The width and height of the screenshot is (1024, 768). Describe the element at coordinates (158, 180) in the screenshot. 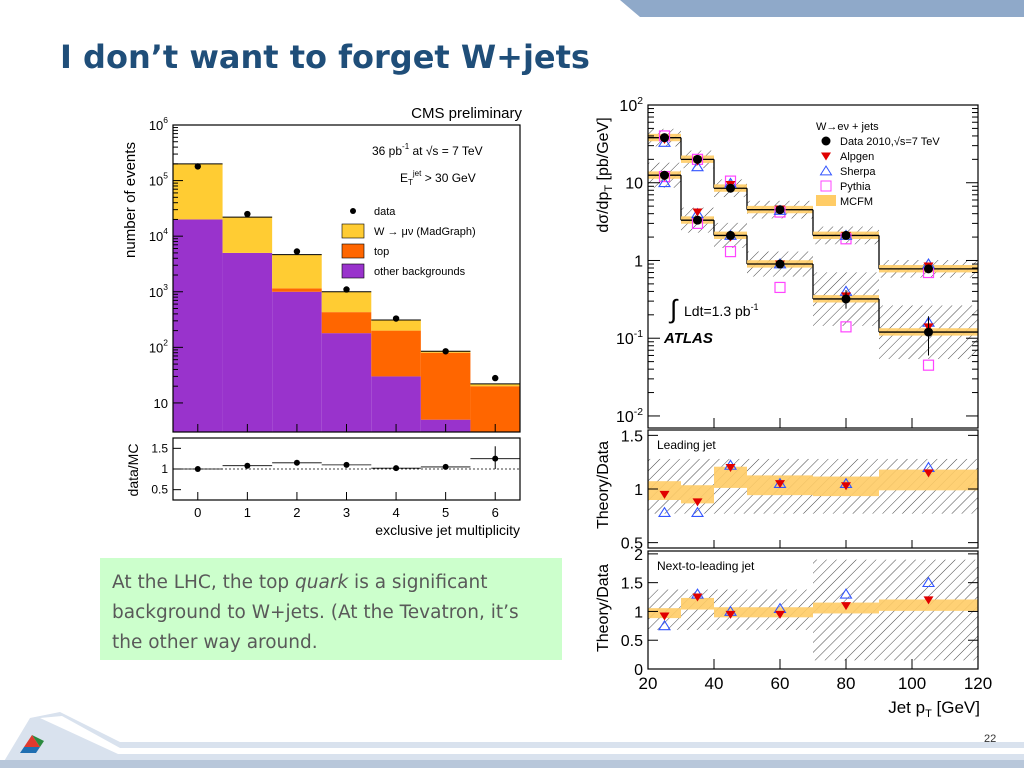

I see `y-tick-label: 10⁵` at that location.